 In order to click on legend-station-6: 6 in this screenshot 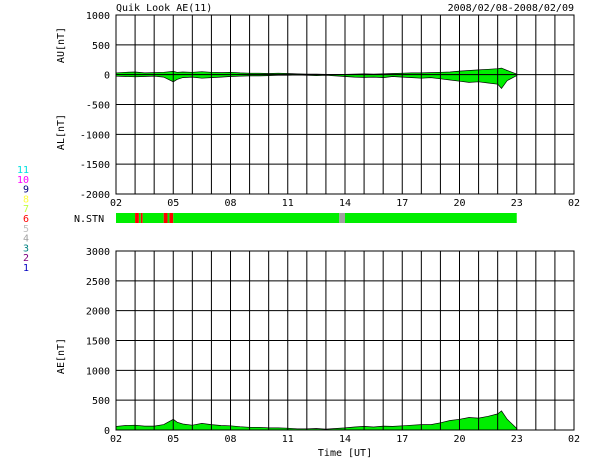, I will do `click(26, 219)`.